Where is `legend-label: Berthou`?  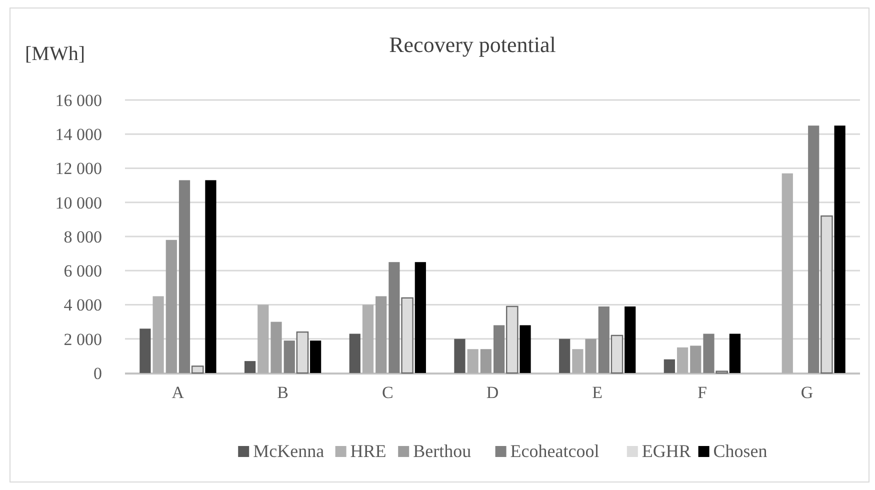 legend-label: Berthou is located at coordinates (442, 451).